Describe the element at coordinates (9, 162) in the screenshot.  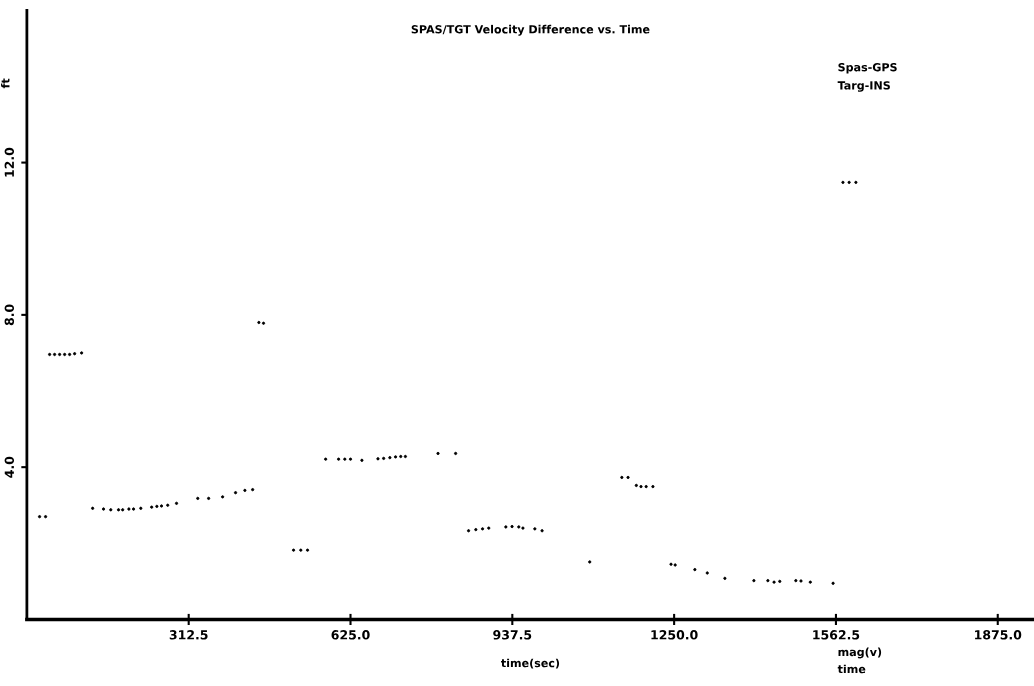
I see `y-tick-label: 12.0` at that location.